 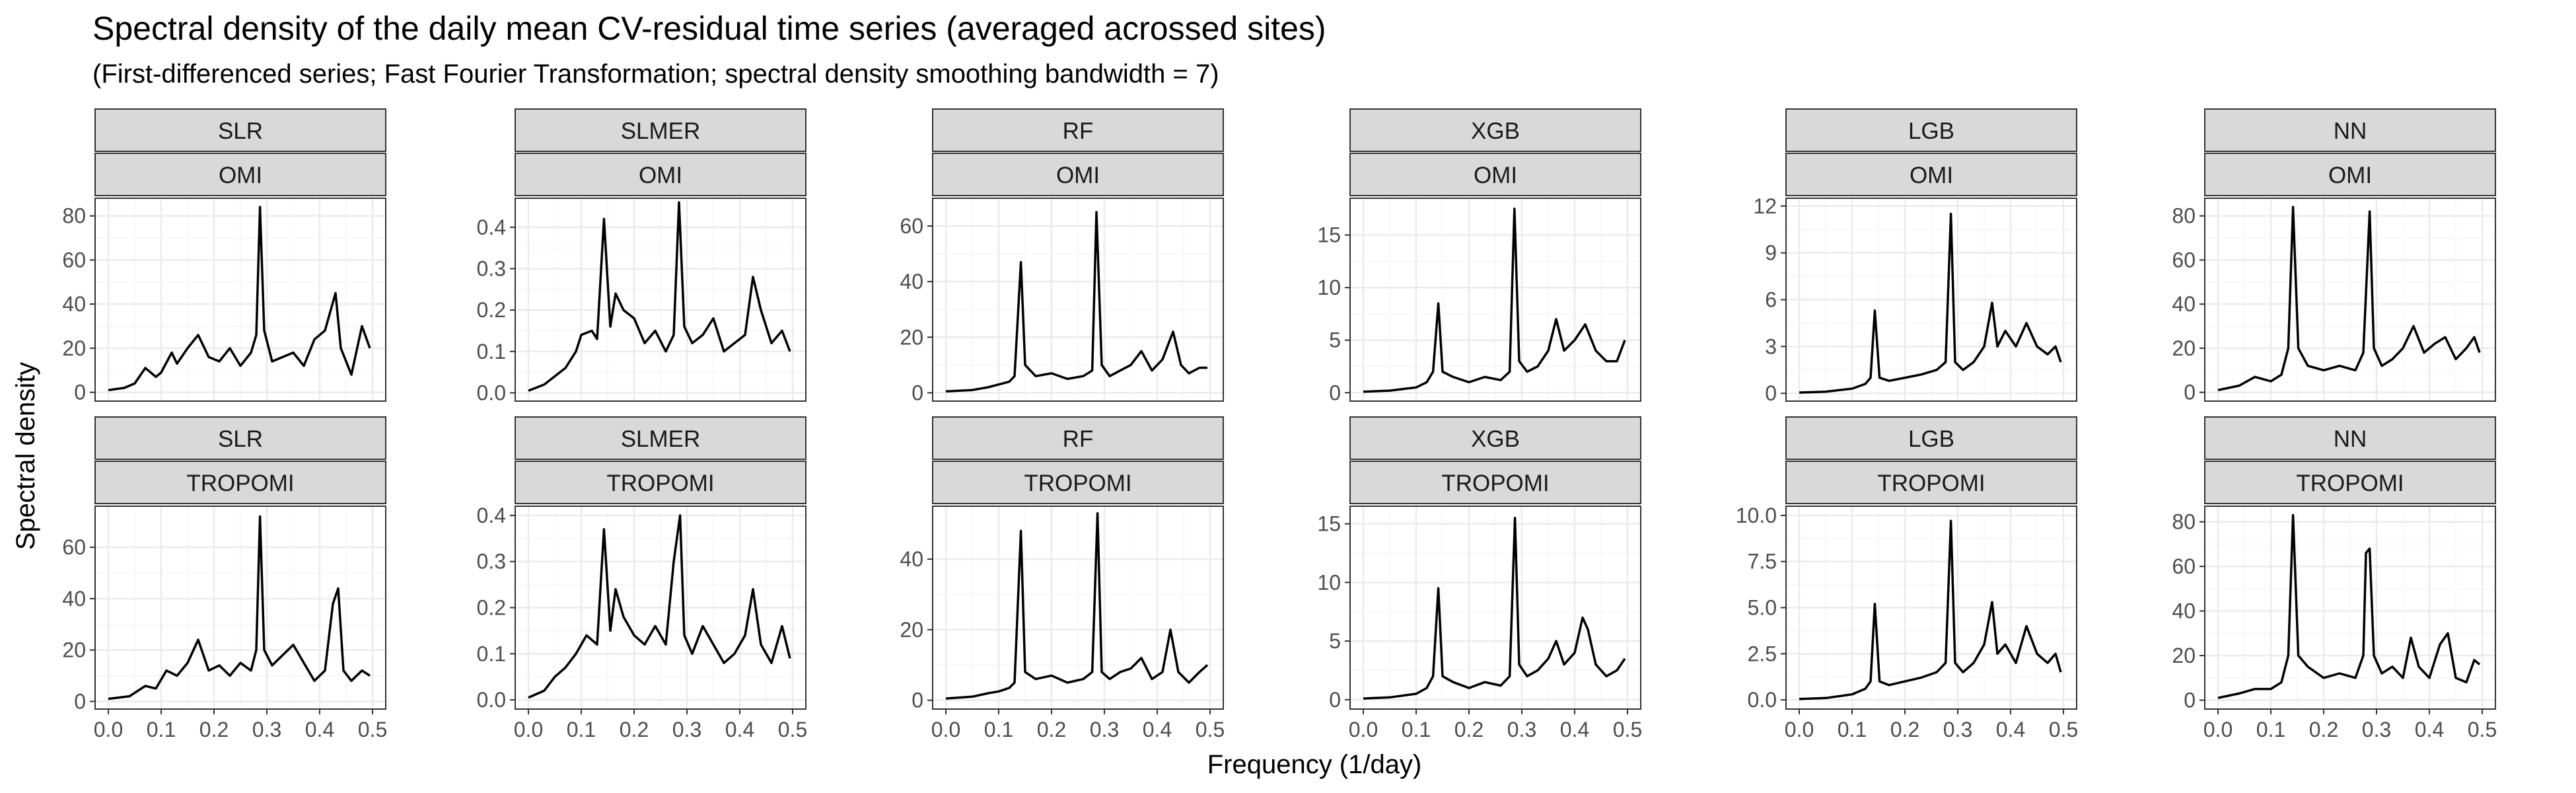 What do you see at coordinates (2350, 131) in the screenshot?
I see `facet-strip-model-label: NN` at bounding box center [2350, 131].